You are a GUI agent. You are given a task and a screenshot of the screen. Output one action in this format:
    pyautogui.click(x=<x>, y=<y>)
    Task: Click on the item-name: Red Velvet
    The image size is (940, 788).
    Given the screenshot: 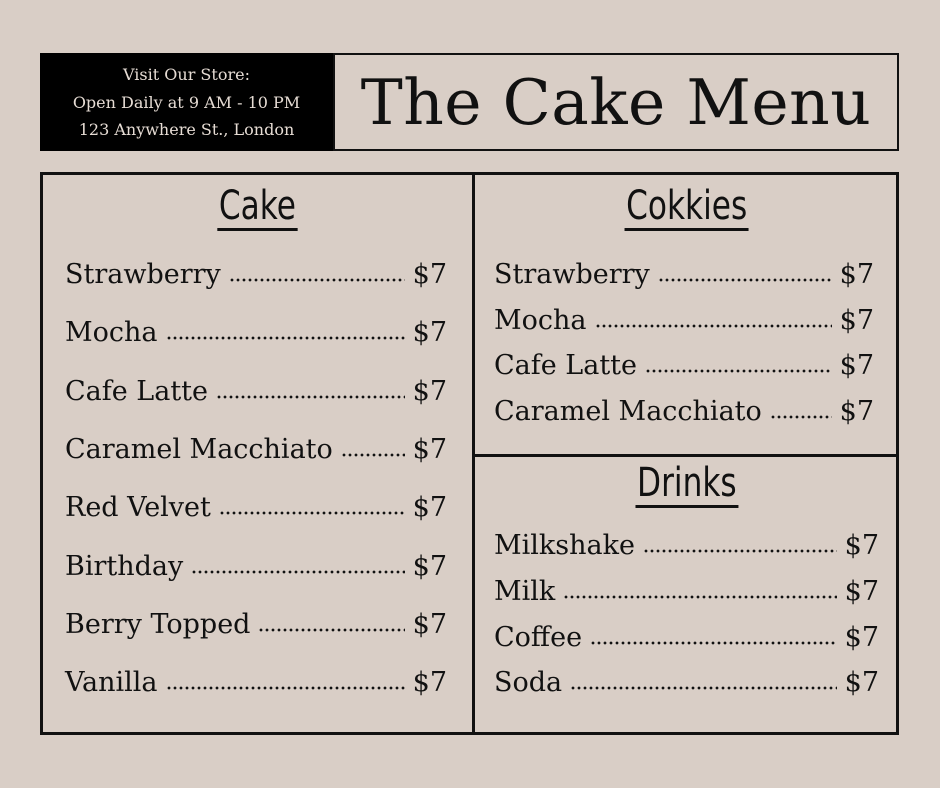 What is the action you would take?
    pyautogui.click(x=138, y=508)
    